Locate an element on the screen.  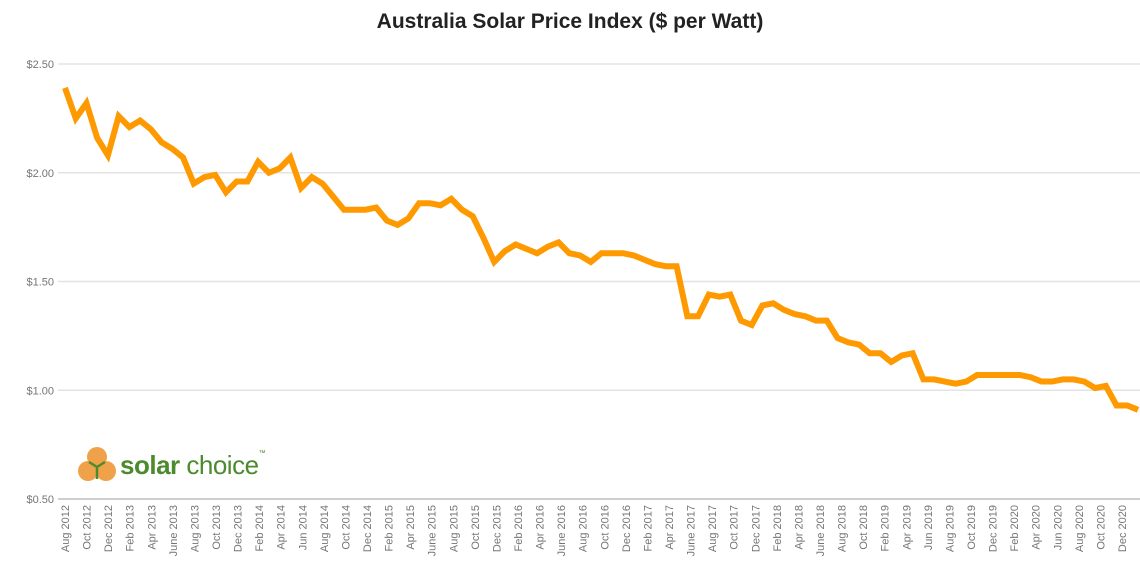
x-tick-label: Feb 2014 is located at coordinates (260, 528).